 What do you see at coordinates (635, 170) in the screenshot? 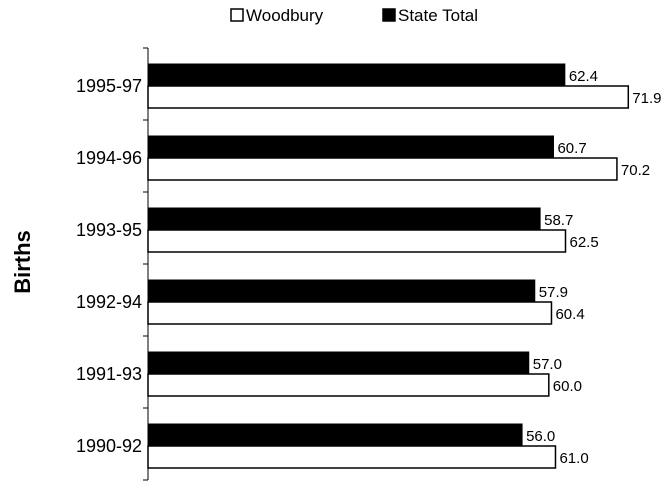
I see `value-label-woodbury: 70.2` at bounding box center [635, 170].